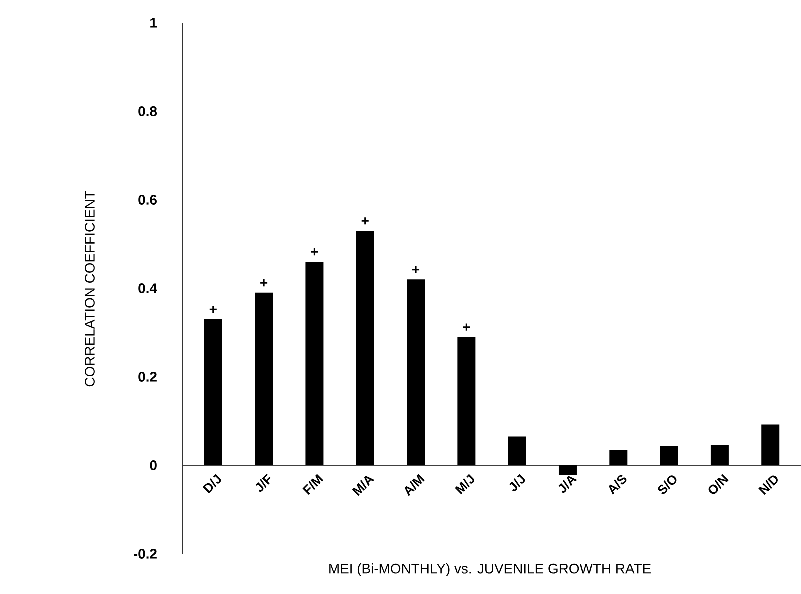 The height and width of the screenshot is (594, 801). I want to click on x-tick-label: O/N, so click(718, 484).